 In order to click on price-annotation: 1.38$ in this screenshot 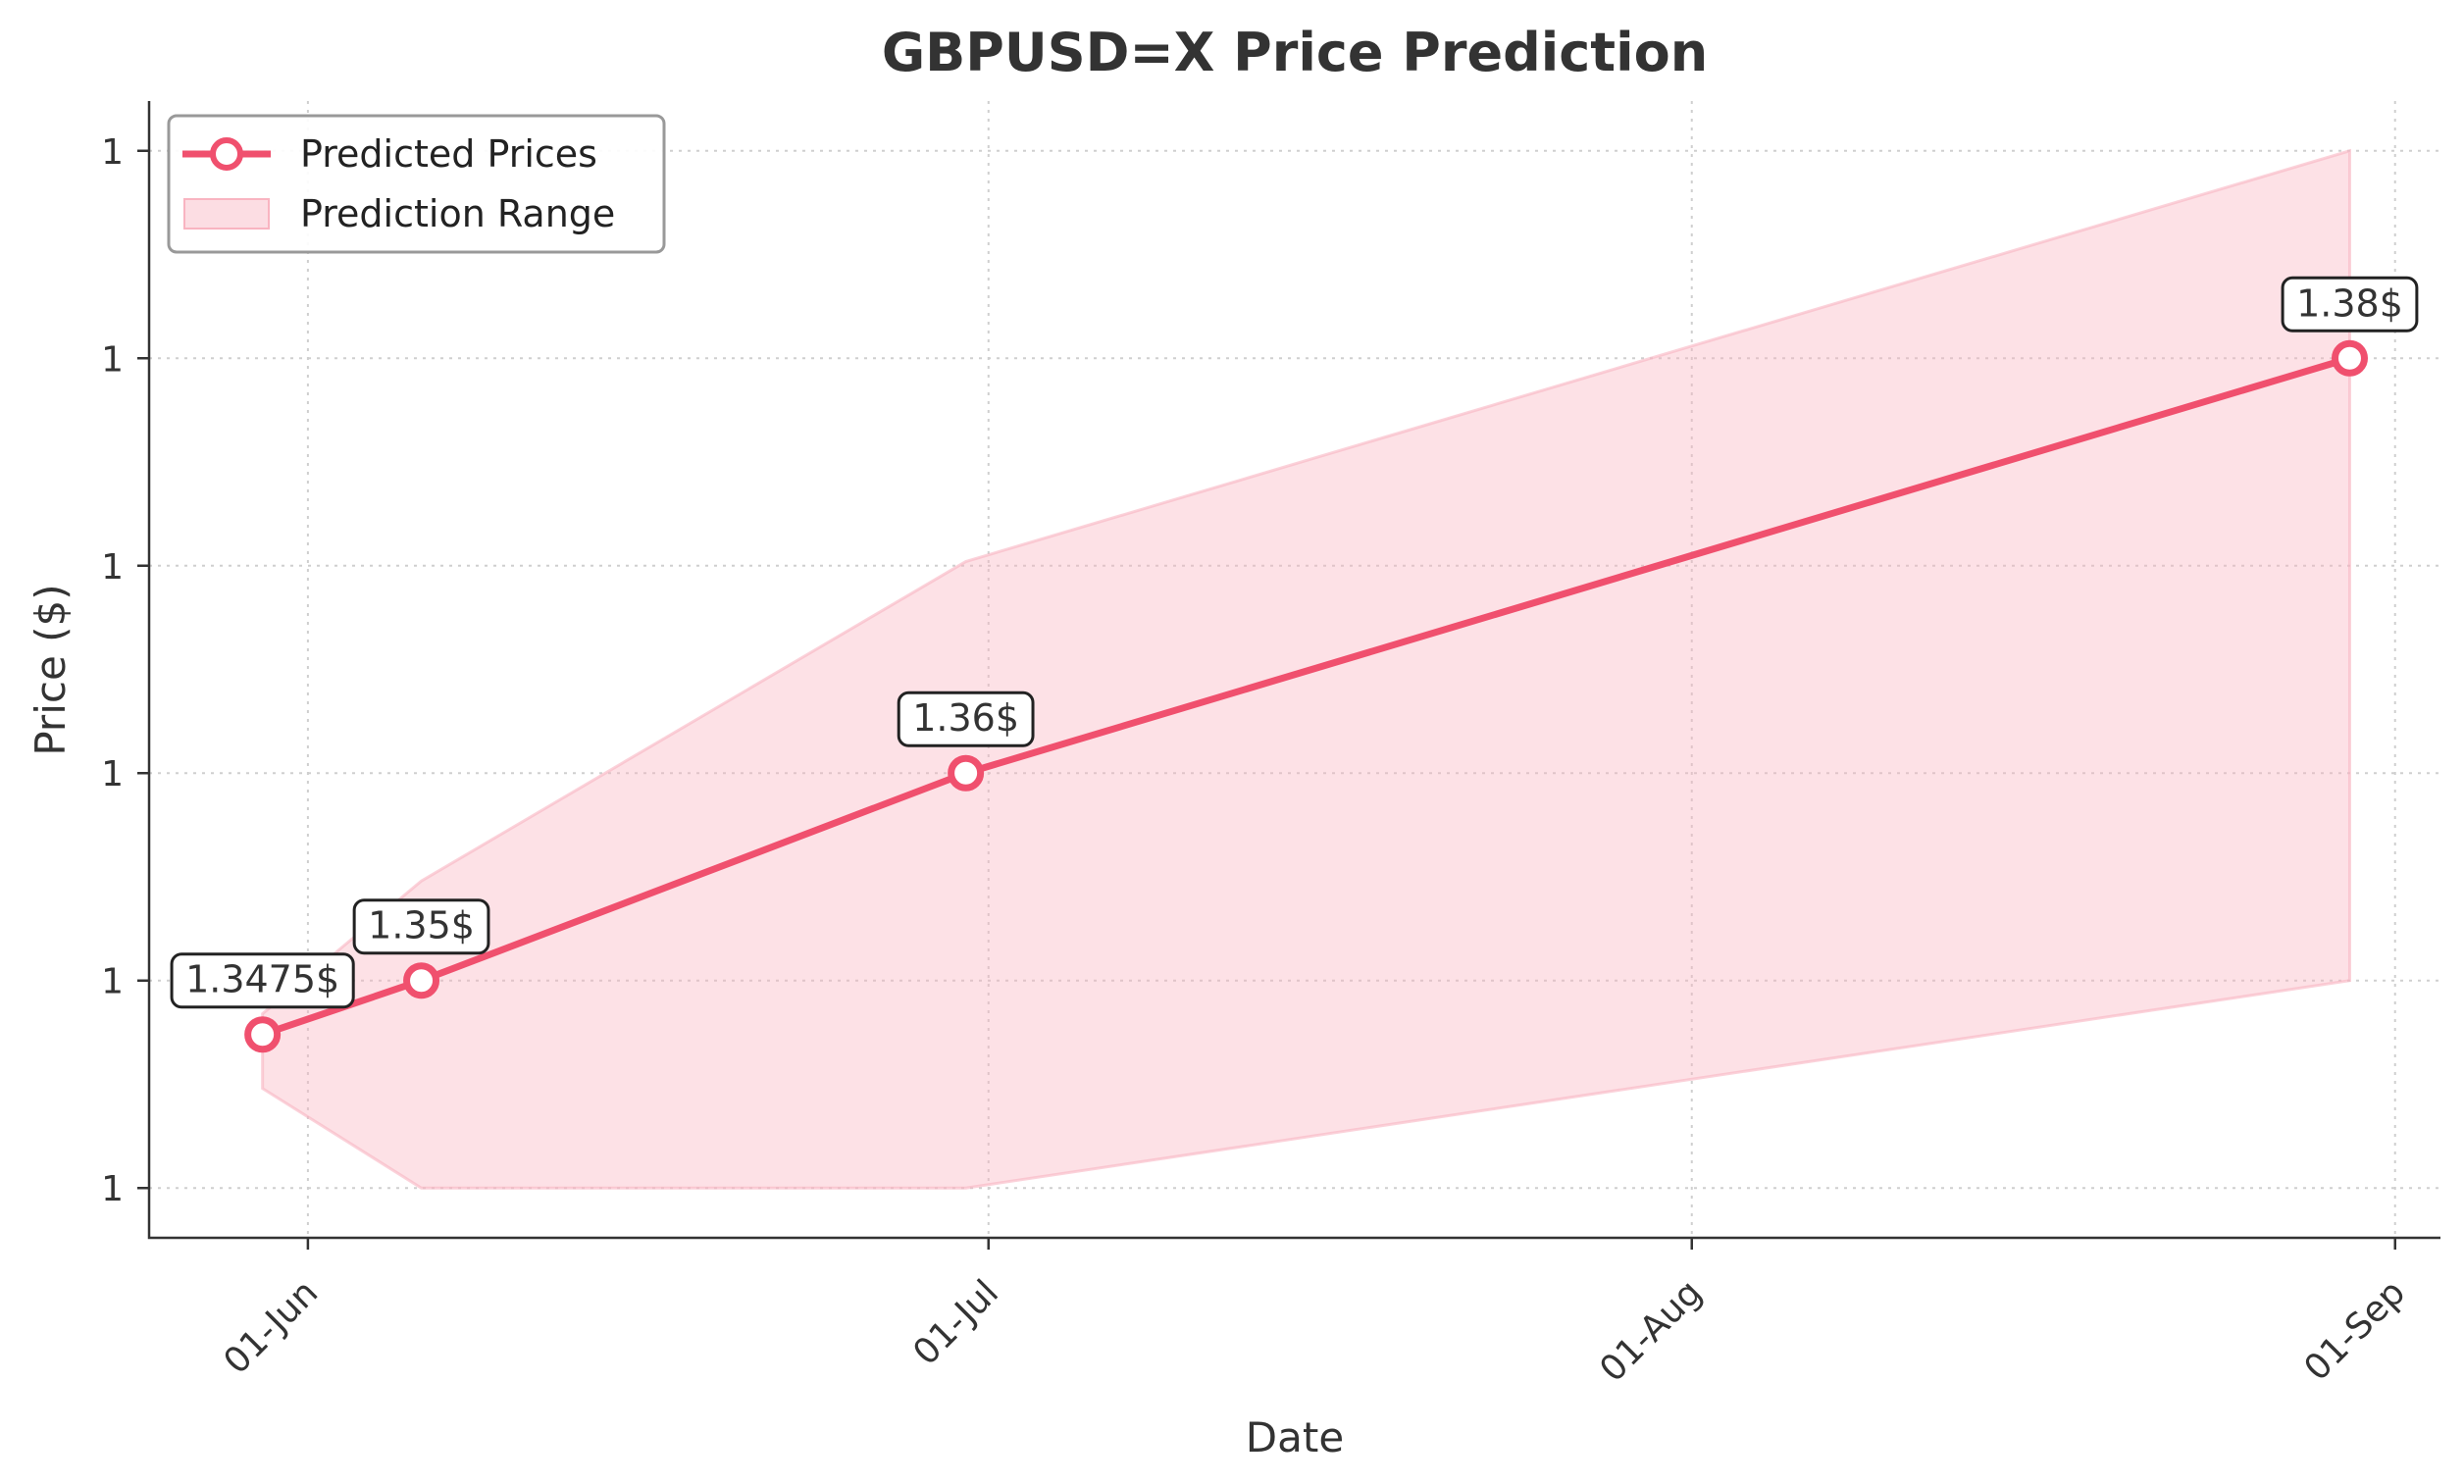, I will do `click(2350, 305)`.